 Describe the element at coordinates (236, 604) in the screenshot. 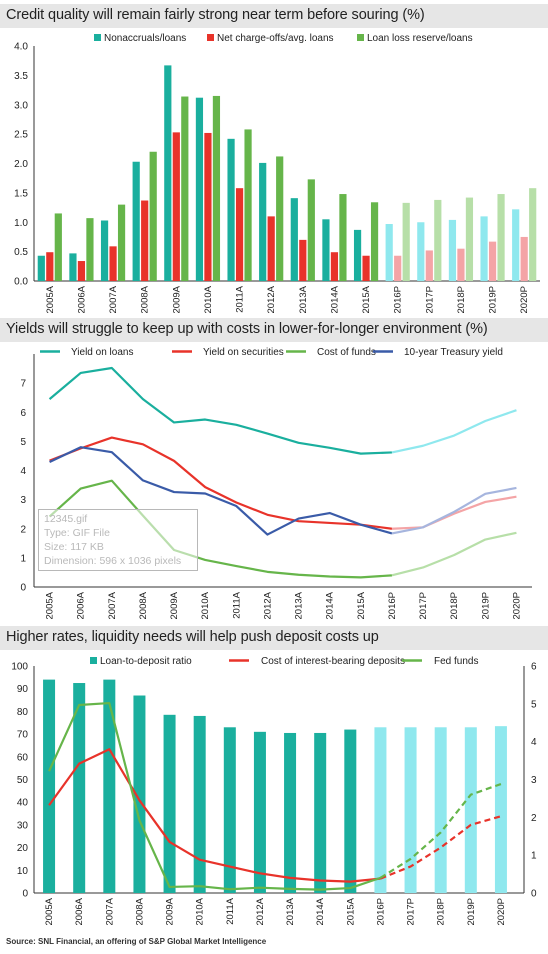

I see `chart2-xtick-label: 2011A` at that location.